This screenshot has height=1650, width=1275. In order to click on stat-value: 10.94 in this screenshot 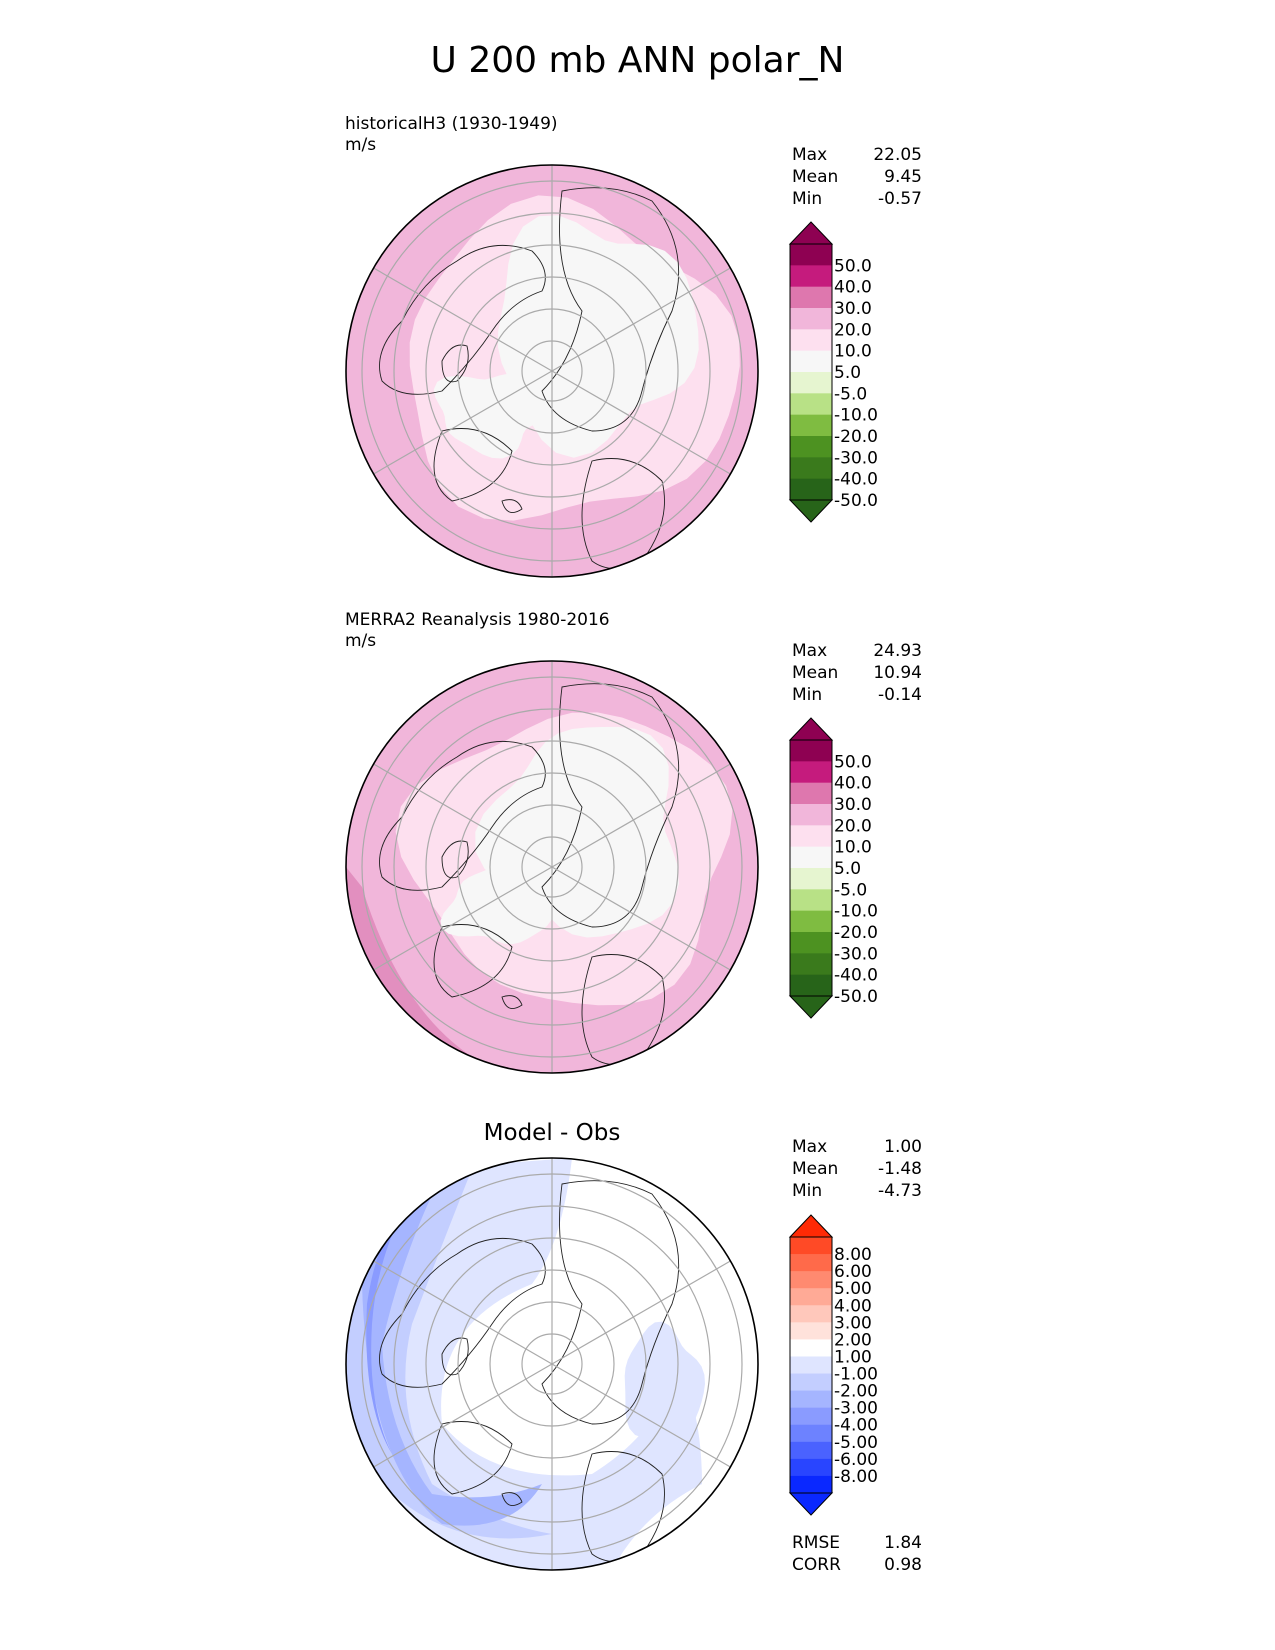, I will do `click(897, 673)`.